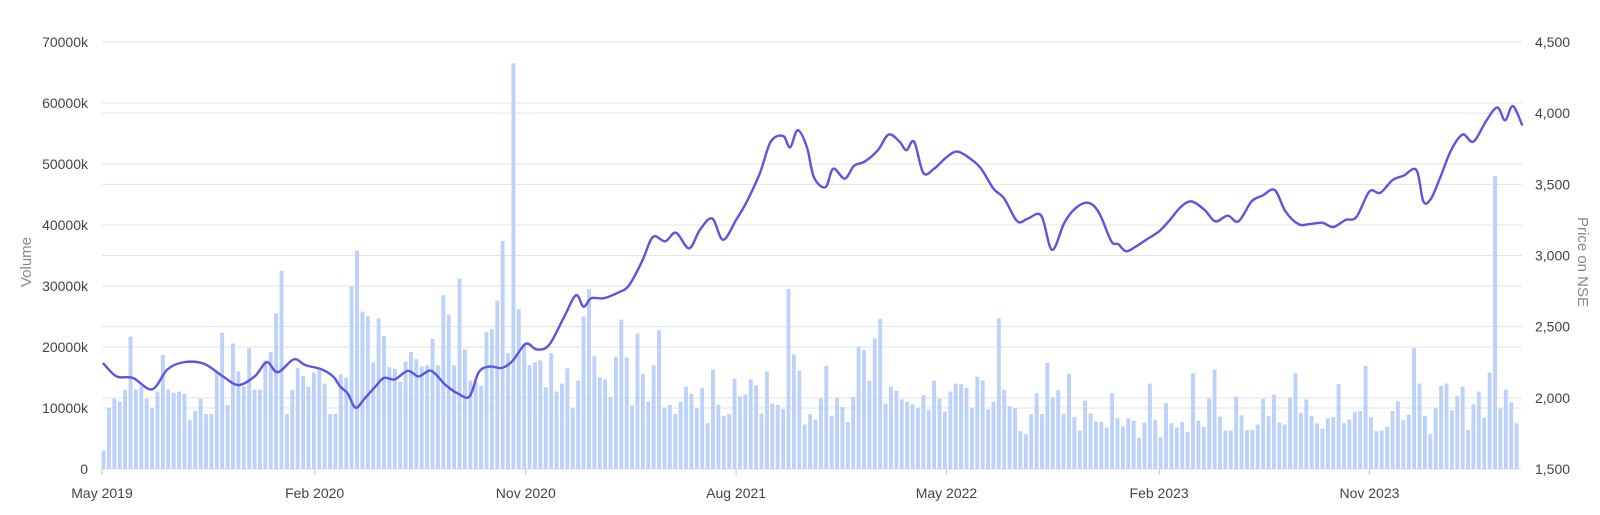 The height and width of the screenshot is (515, 1600). What do you see at coordinates (1159, 493) in the screenshot?
I see `x-tick-label: Feb 2023` at bounding box center [1159, 493].